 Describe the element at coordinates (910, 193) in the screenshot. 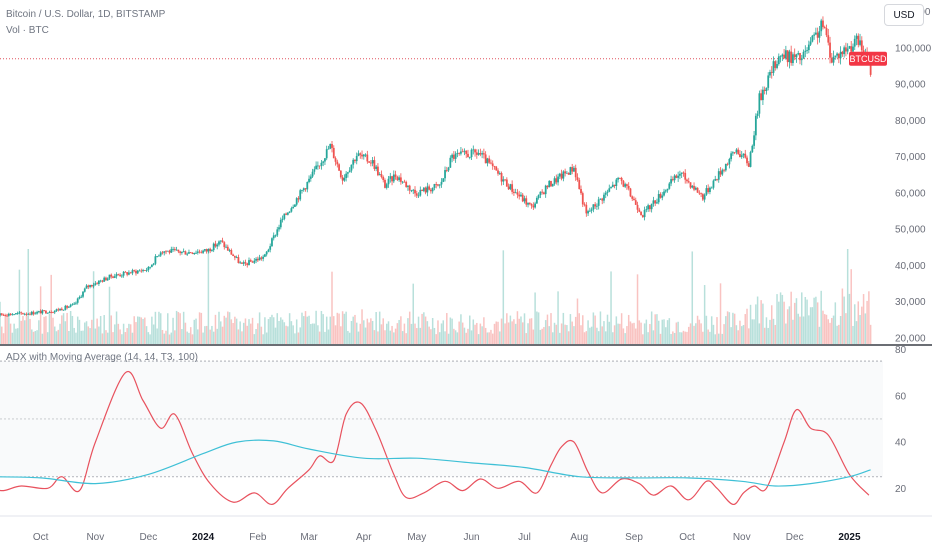

I see `price-axis-tick: 60,000` at that location.